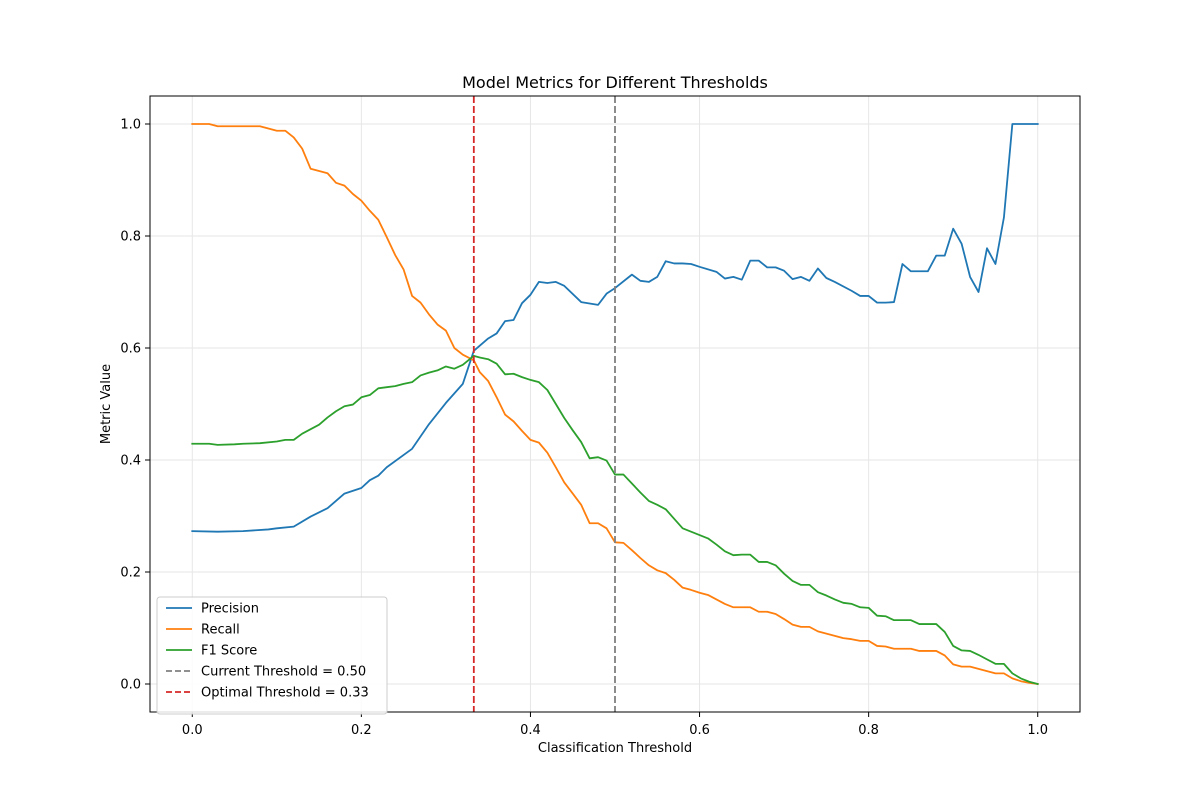 This screenshot has width=1200, height=800. Describe the element at coordinates (1037, 730) in the screenshot. I see `x-tick-label: 1.0` at that location.